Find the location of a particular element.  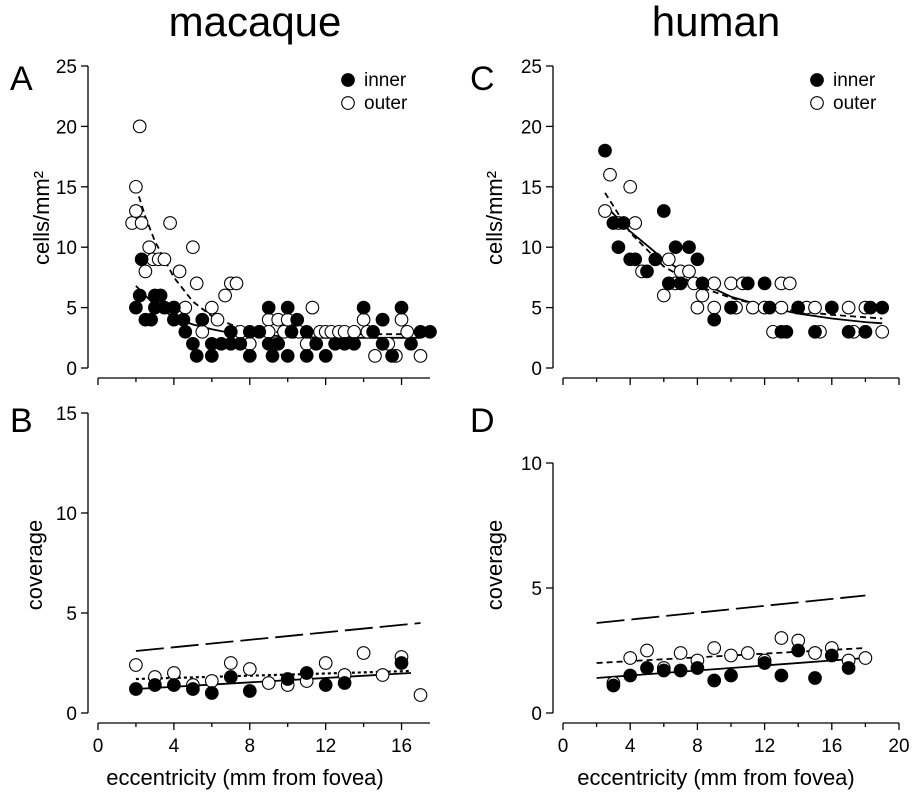

x-tick-label-d: 12 is located at coordinates (764, 746).